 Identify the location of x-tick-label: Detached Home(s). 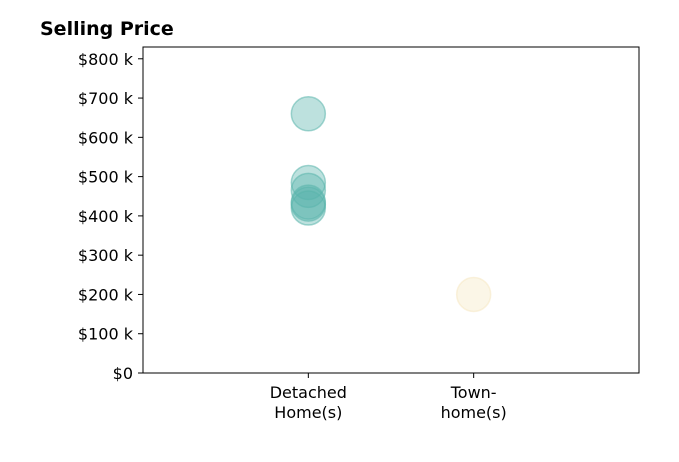
(308, 402).